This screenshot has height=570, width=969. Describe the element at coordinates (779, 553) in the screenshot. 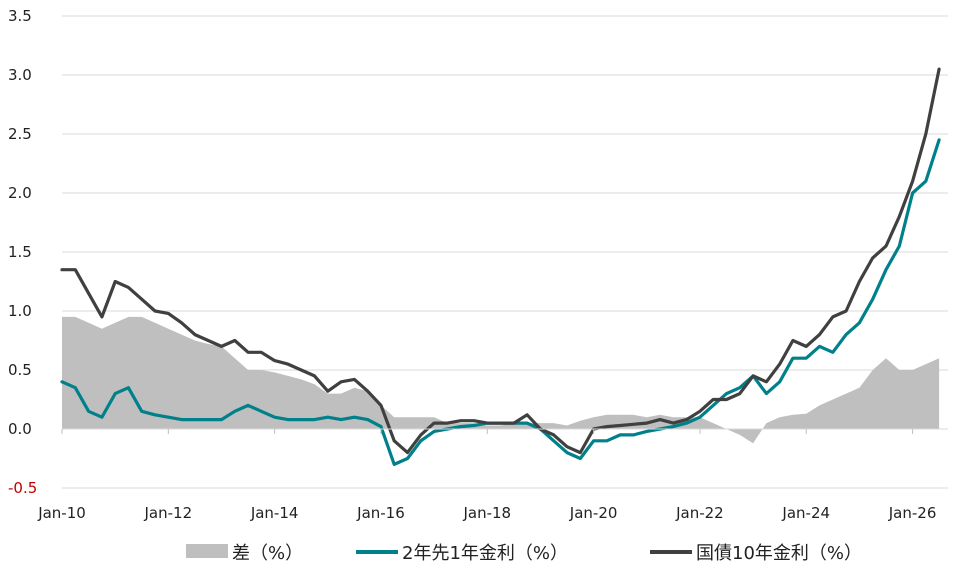

I see `legend-label: 国債10年金利（%）` at that location.